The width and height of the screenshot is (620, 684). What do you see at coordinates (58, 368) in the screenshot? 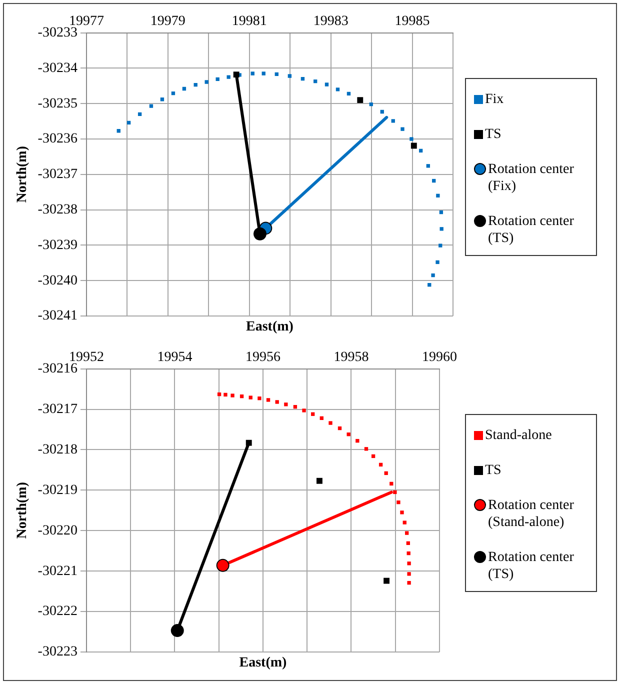
I see `y-tick-label: -30216` at bounding box center [58, 368].